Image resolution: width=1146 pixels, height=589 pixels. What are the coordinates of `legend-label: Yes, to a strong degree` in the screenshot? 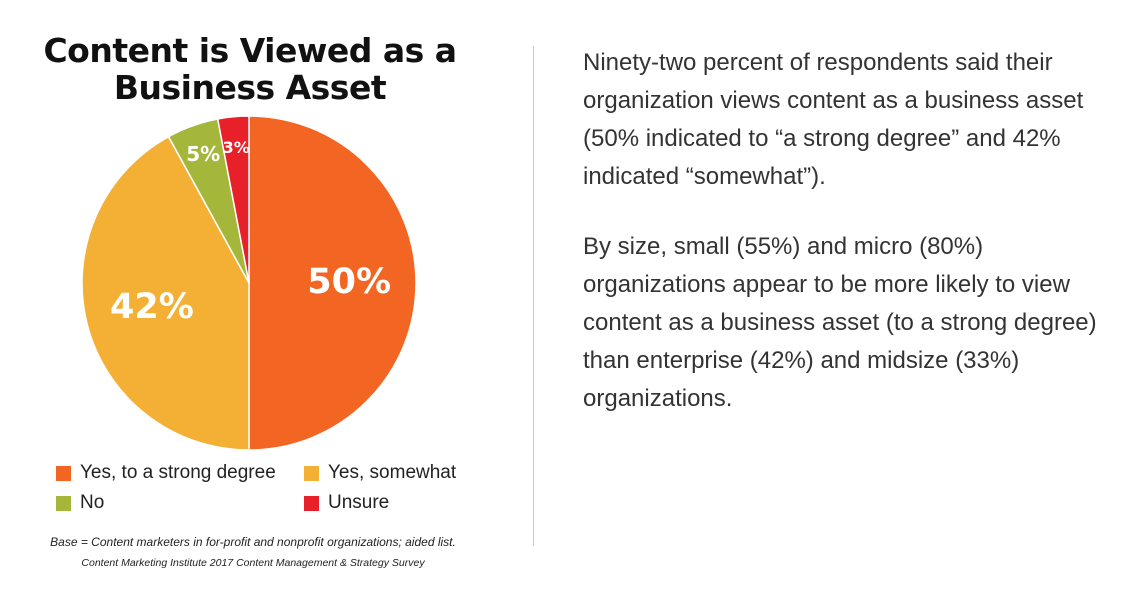 It's located at (178, 472).